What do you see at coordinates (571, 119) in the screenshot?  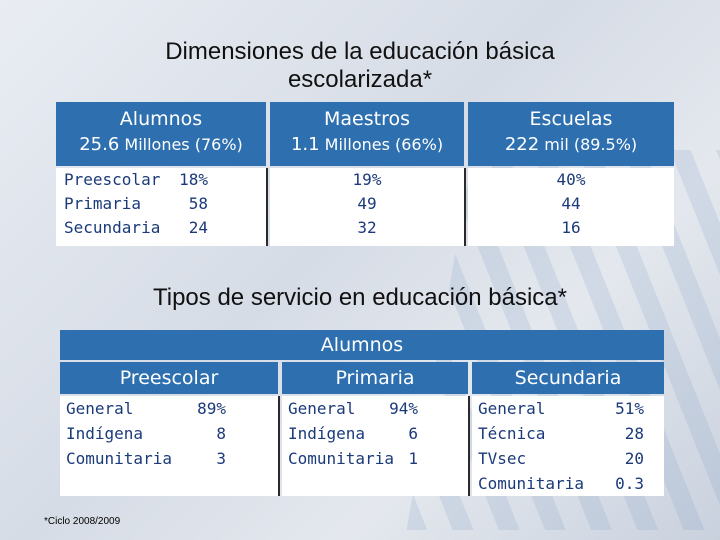 I see `header-label: Escuelas` at bounding box center [571, 119].